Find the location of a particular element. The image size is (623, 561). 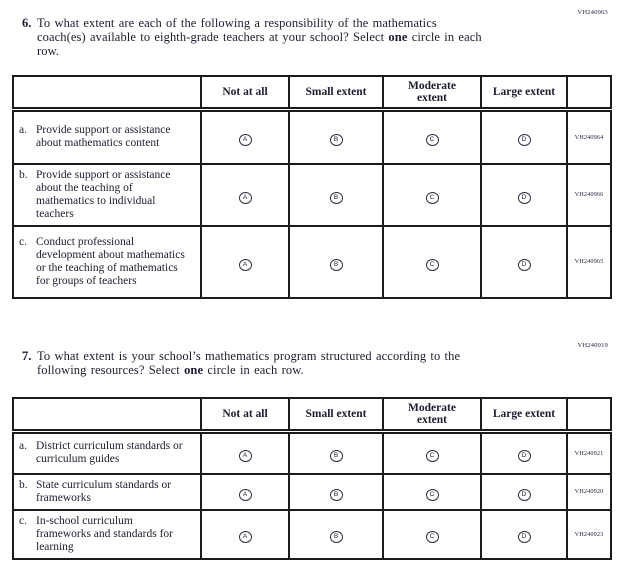

question-accession-code: VH240919 is located at coordinates (592, 345).